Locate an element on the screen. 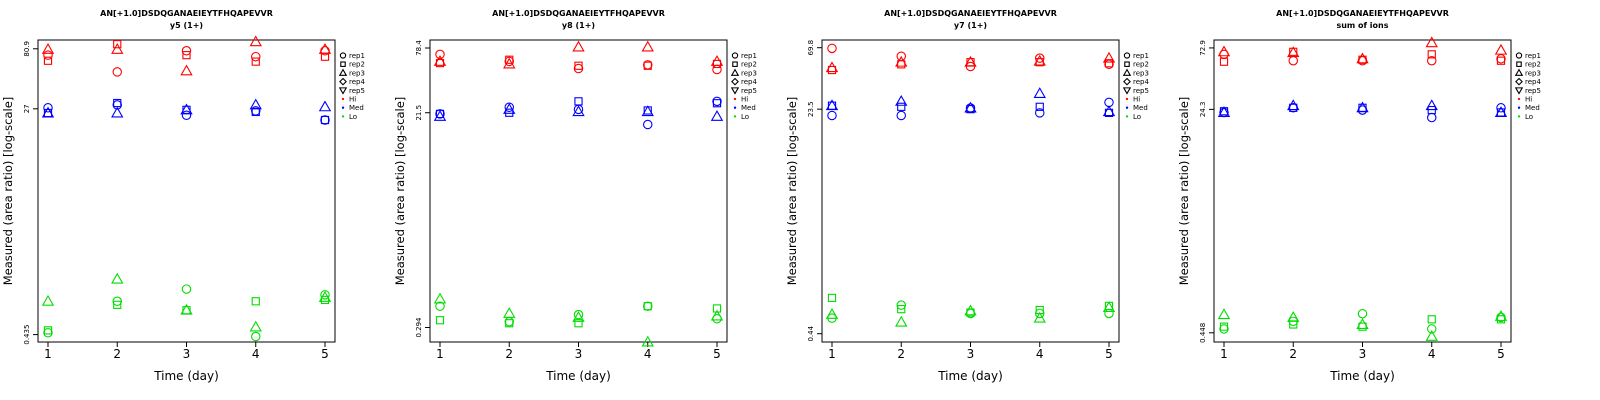 This screenshot has width=1600, height=400. legend-marker-rep1 is located at coordinates (735, 55).